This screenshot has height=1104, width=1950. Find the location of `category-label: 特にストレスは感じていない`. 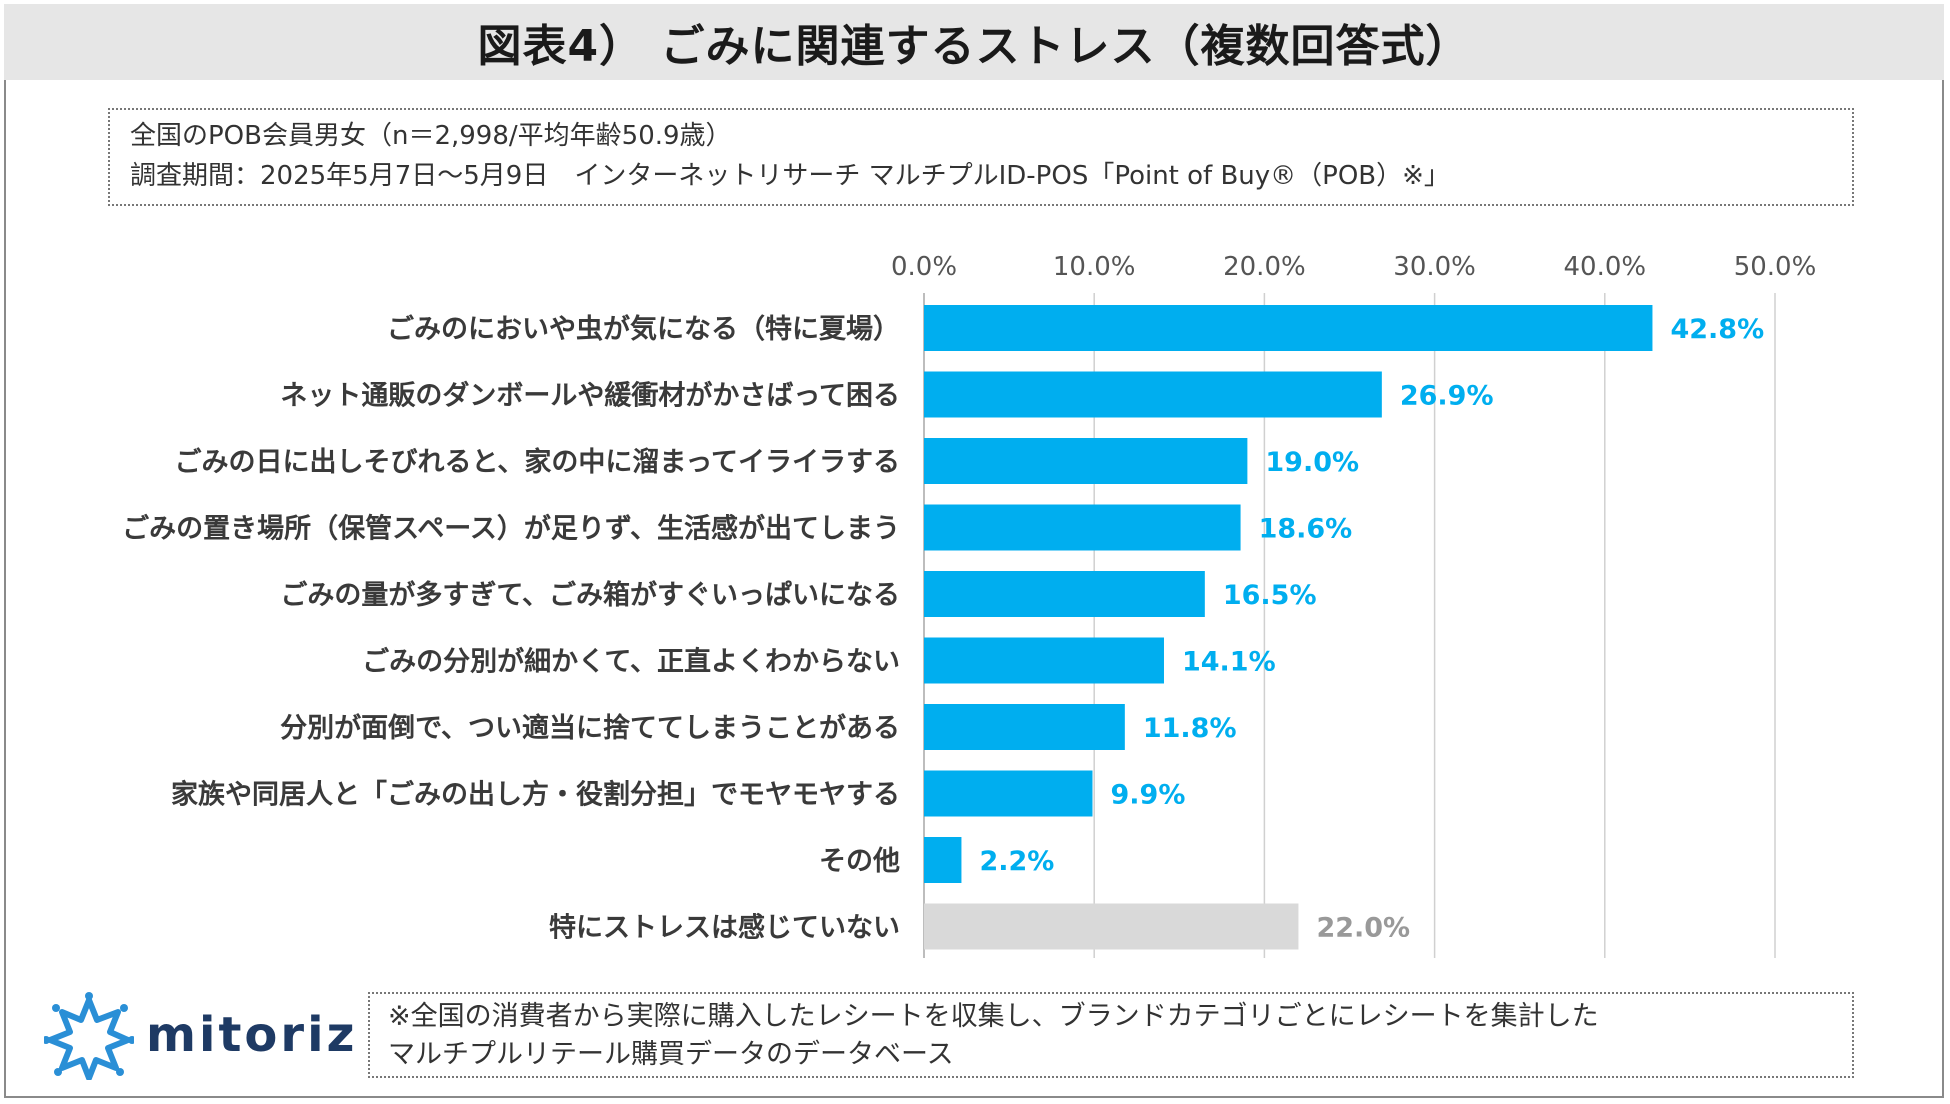

category-label: 特にストレスは感じていない is located at coordinates (724, 928).